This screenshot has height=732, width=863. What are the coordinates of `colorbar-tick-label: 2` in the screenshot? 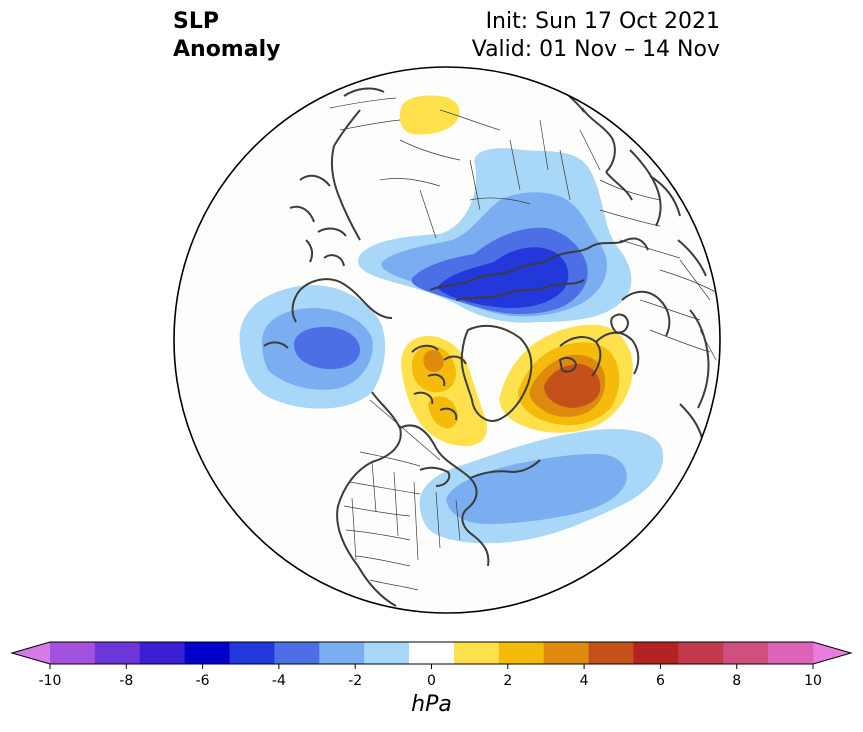 It's located at (507, 680).